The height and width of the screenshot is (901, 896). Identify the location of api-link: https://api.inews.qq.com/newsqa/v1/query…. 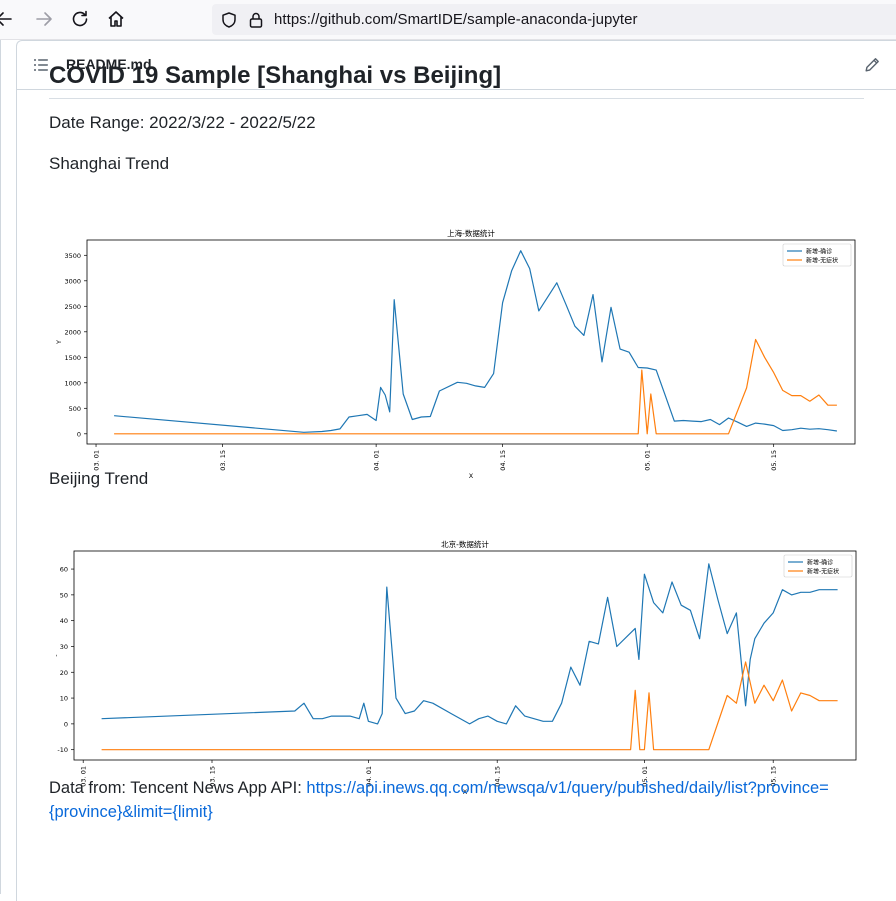
(439, 800).